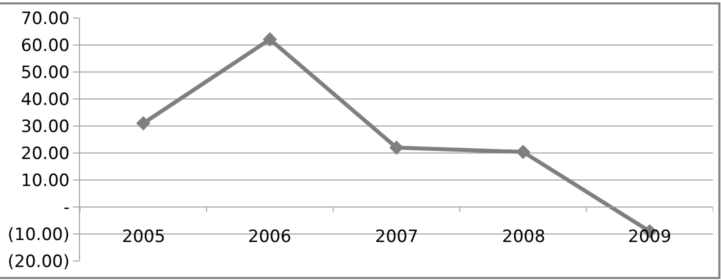 The width and height of the screenshot is (721, 280). Describe the element at coordinates (396, 237) in the screenshot. I see `x-tick-label: 2007` at that location.